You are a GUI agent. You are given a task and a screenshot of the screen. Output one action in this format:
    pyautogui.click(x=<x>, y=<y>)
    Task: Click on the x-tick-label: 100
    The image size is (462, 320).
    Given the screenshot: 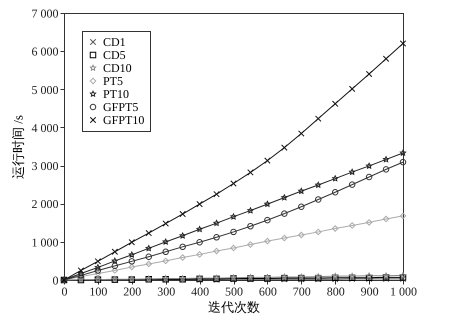 What is the action you would take?
    pyautogui.click(x=98, y=291)
    